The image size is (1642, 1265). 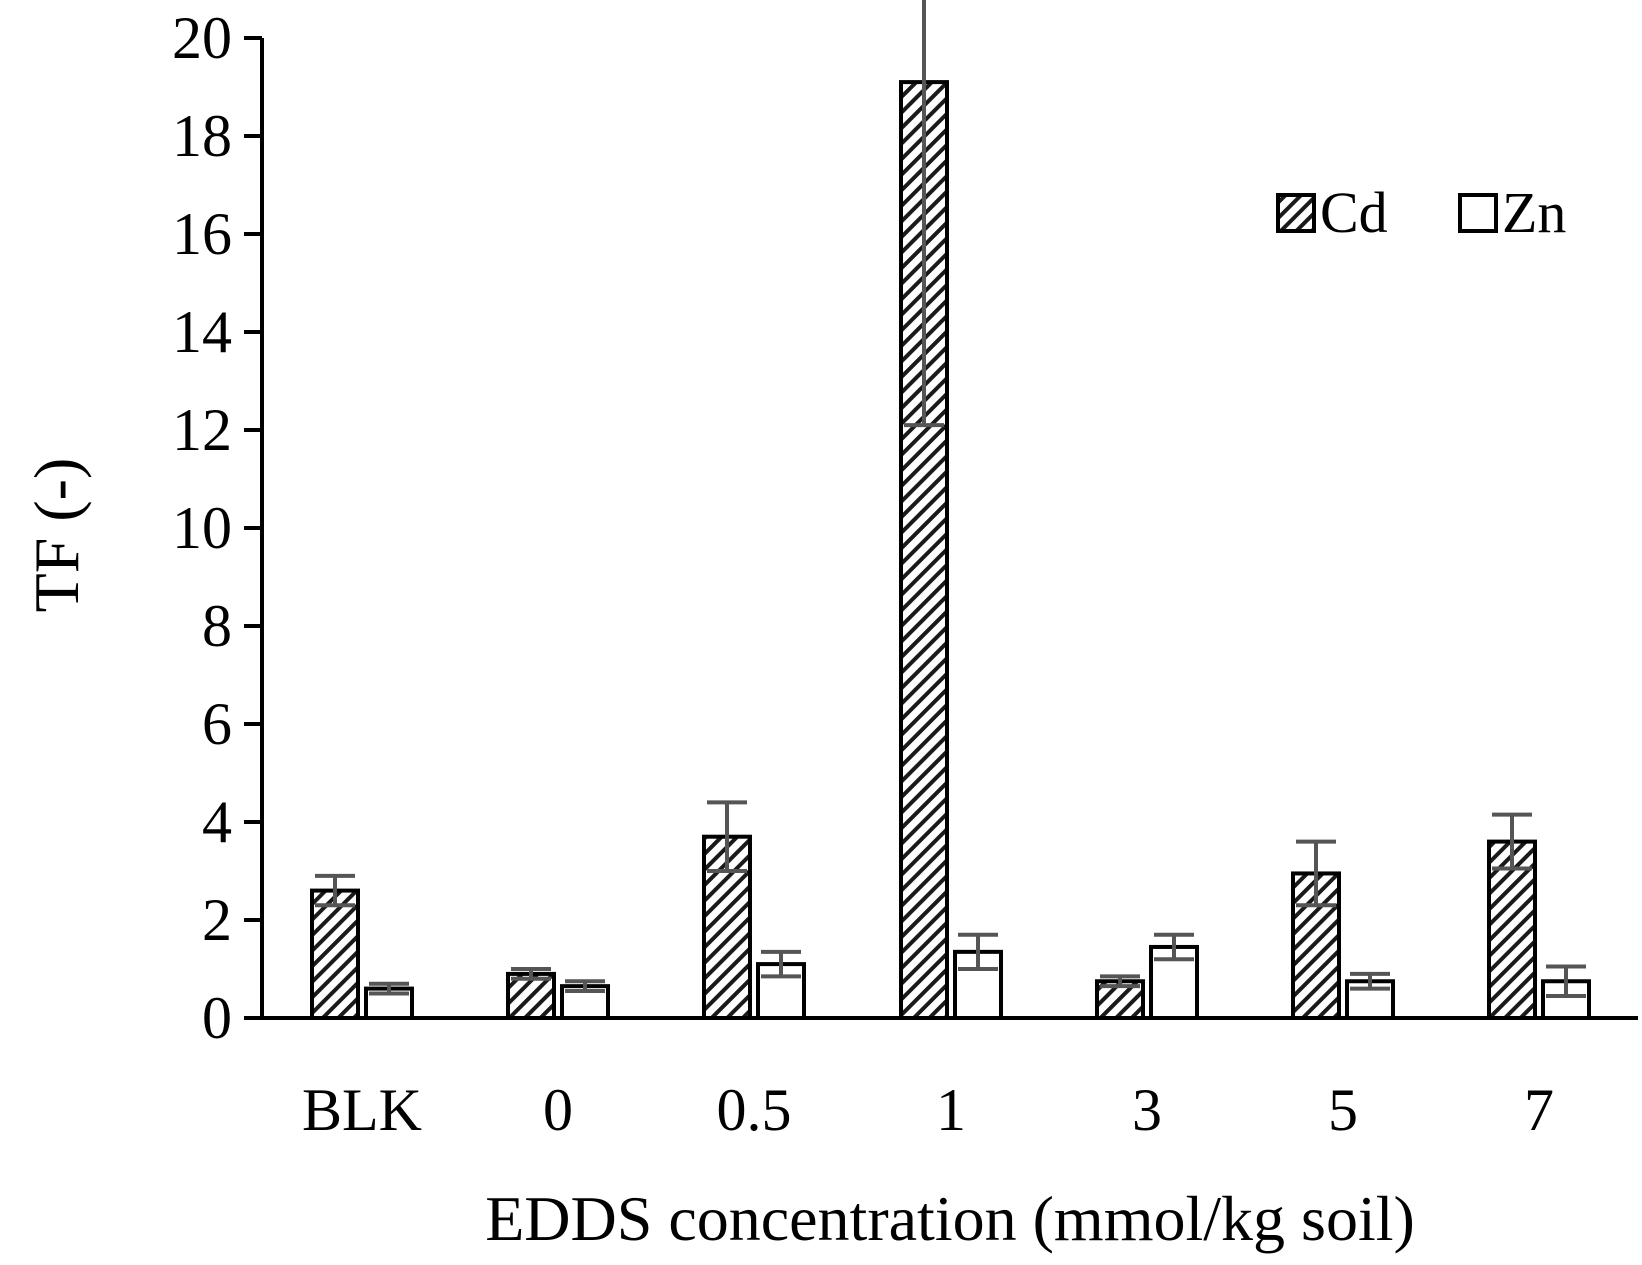 What do you see at coordinates (1354, 212) in the screenshot?
I see `legend-label-cd: Cd` at bounding box center [1354, 212].